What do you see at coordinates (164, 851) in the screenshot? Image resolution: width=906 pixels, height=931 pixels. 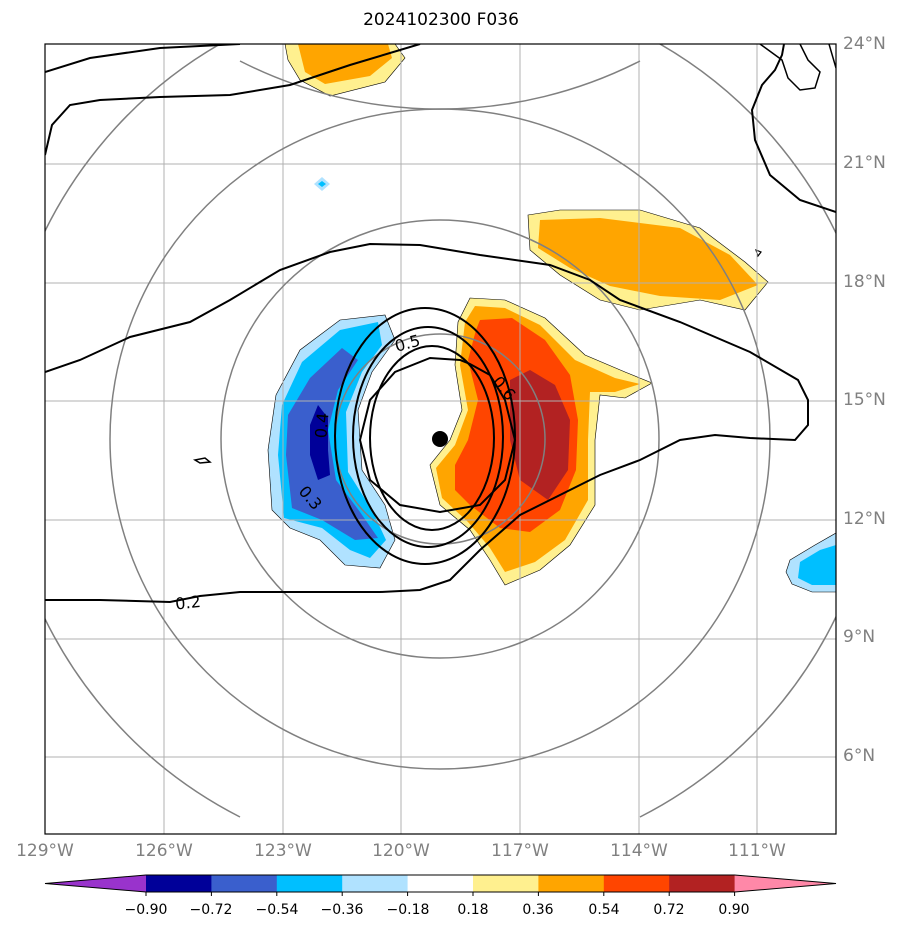 I see `lon-label: 126°W` at bounding box center [164, 851].